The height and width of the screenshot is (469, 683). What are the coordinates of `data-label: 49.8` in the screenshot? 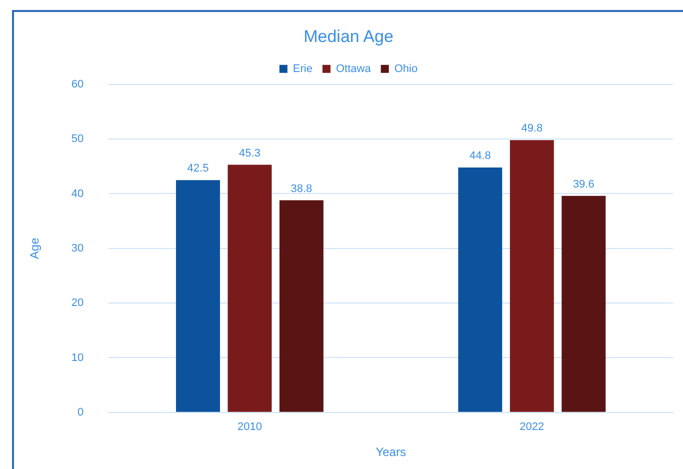 It's located at (532, 128).